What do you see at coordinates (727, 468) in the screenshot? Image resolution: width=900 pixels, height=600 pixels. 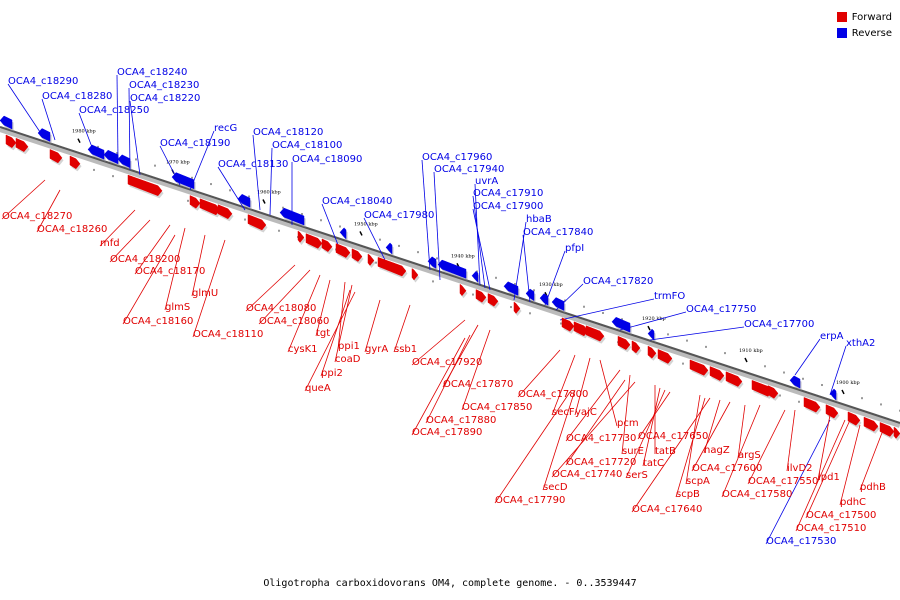 I see `gene-label: OCA4_c17600` at bounding box center [727, 468].